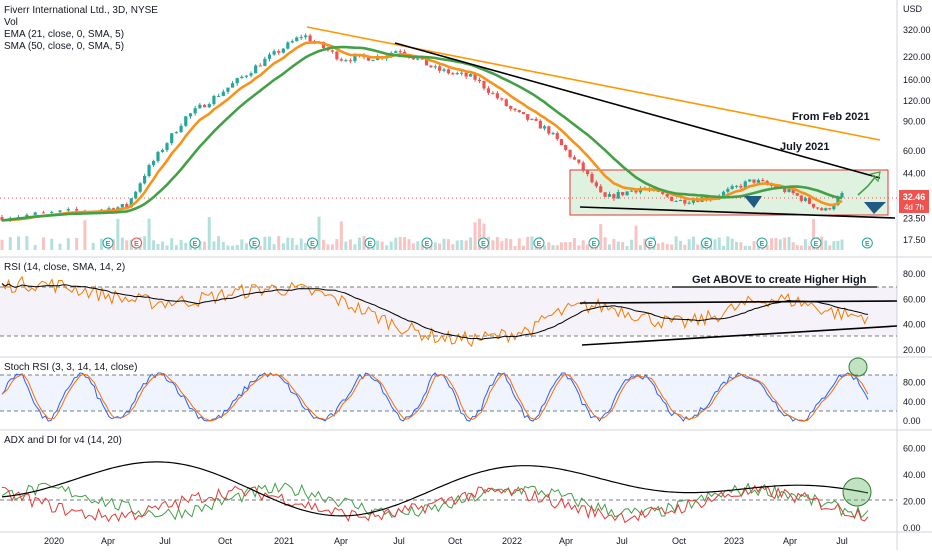  I want to click on rsi-tick-label: 80.00, so click(914, 274).